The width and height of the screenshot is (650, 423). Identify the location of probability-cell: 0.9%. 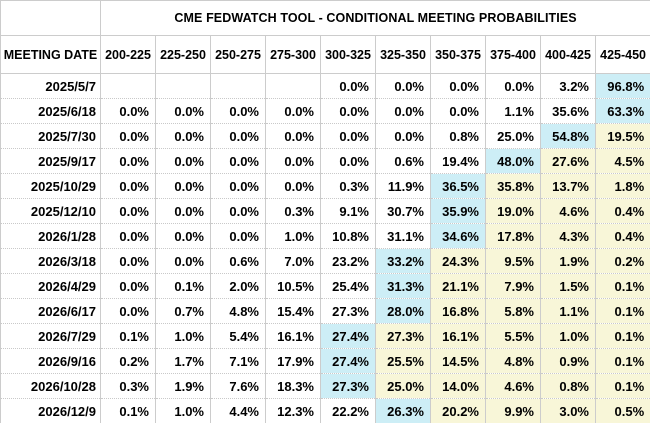
(568, 361).